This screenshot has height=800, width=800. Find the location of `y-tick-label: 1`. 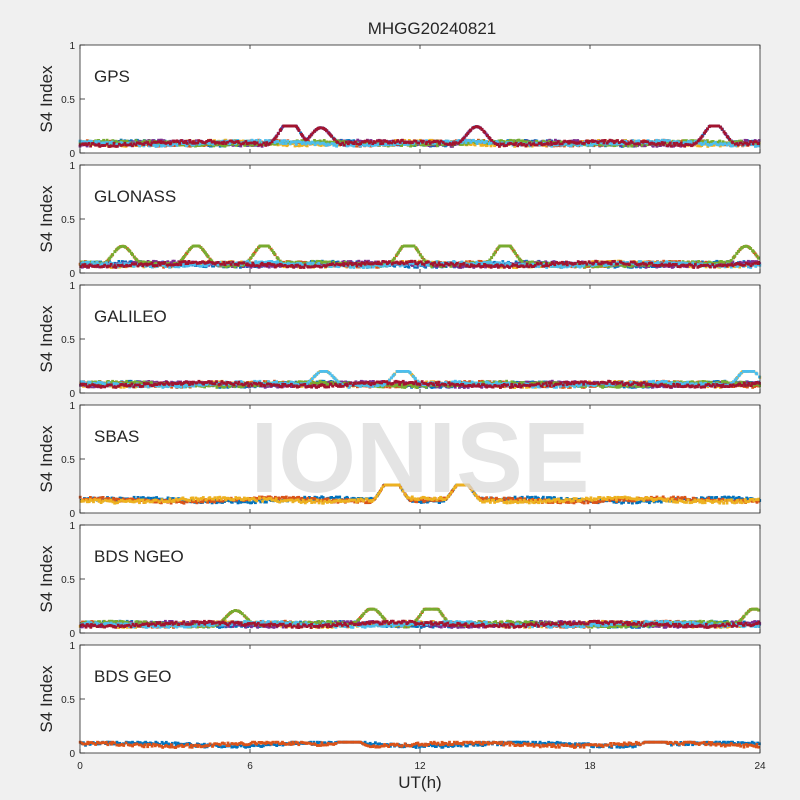

y-tick-label: 1 is located at coordinates (72, 46).